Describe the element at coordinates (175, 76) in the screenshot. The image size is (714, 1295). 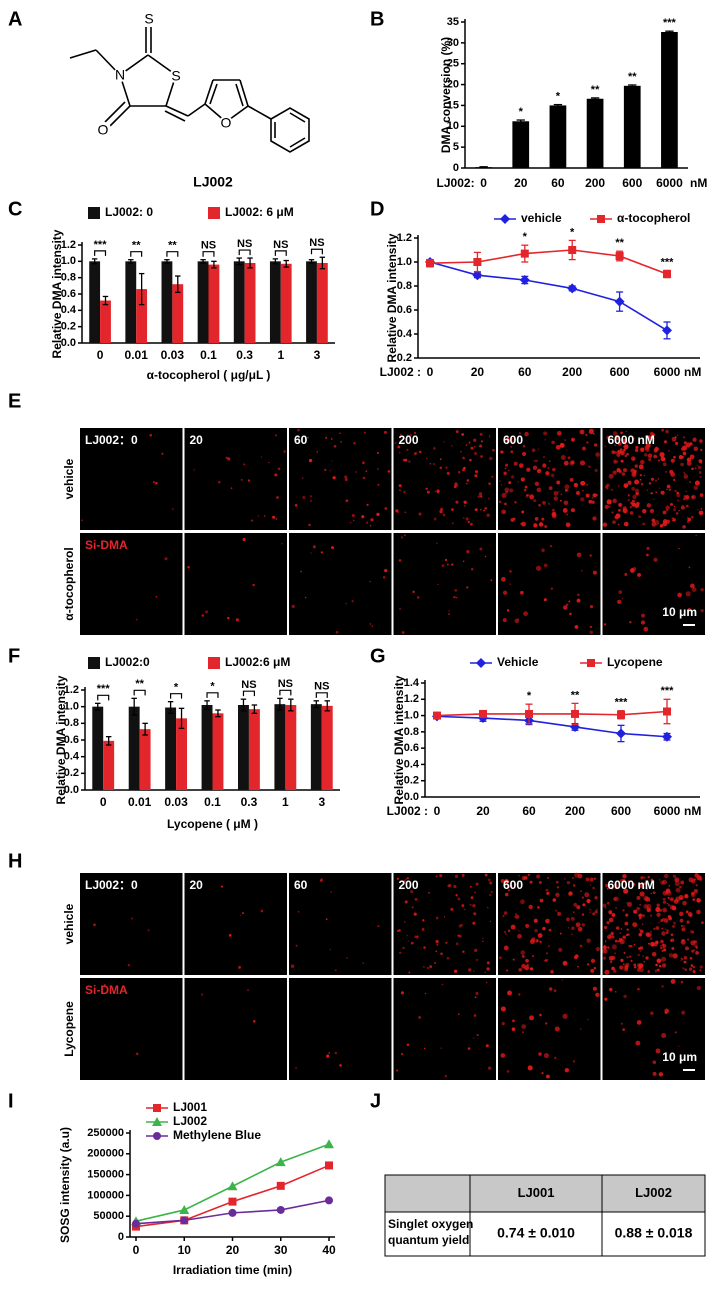
I see `atom: S` at that location.